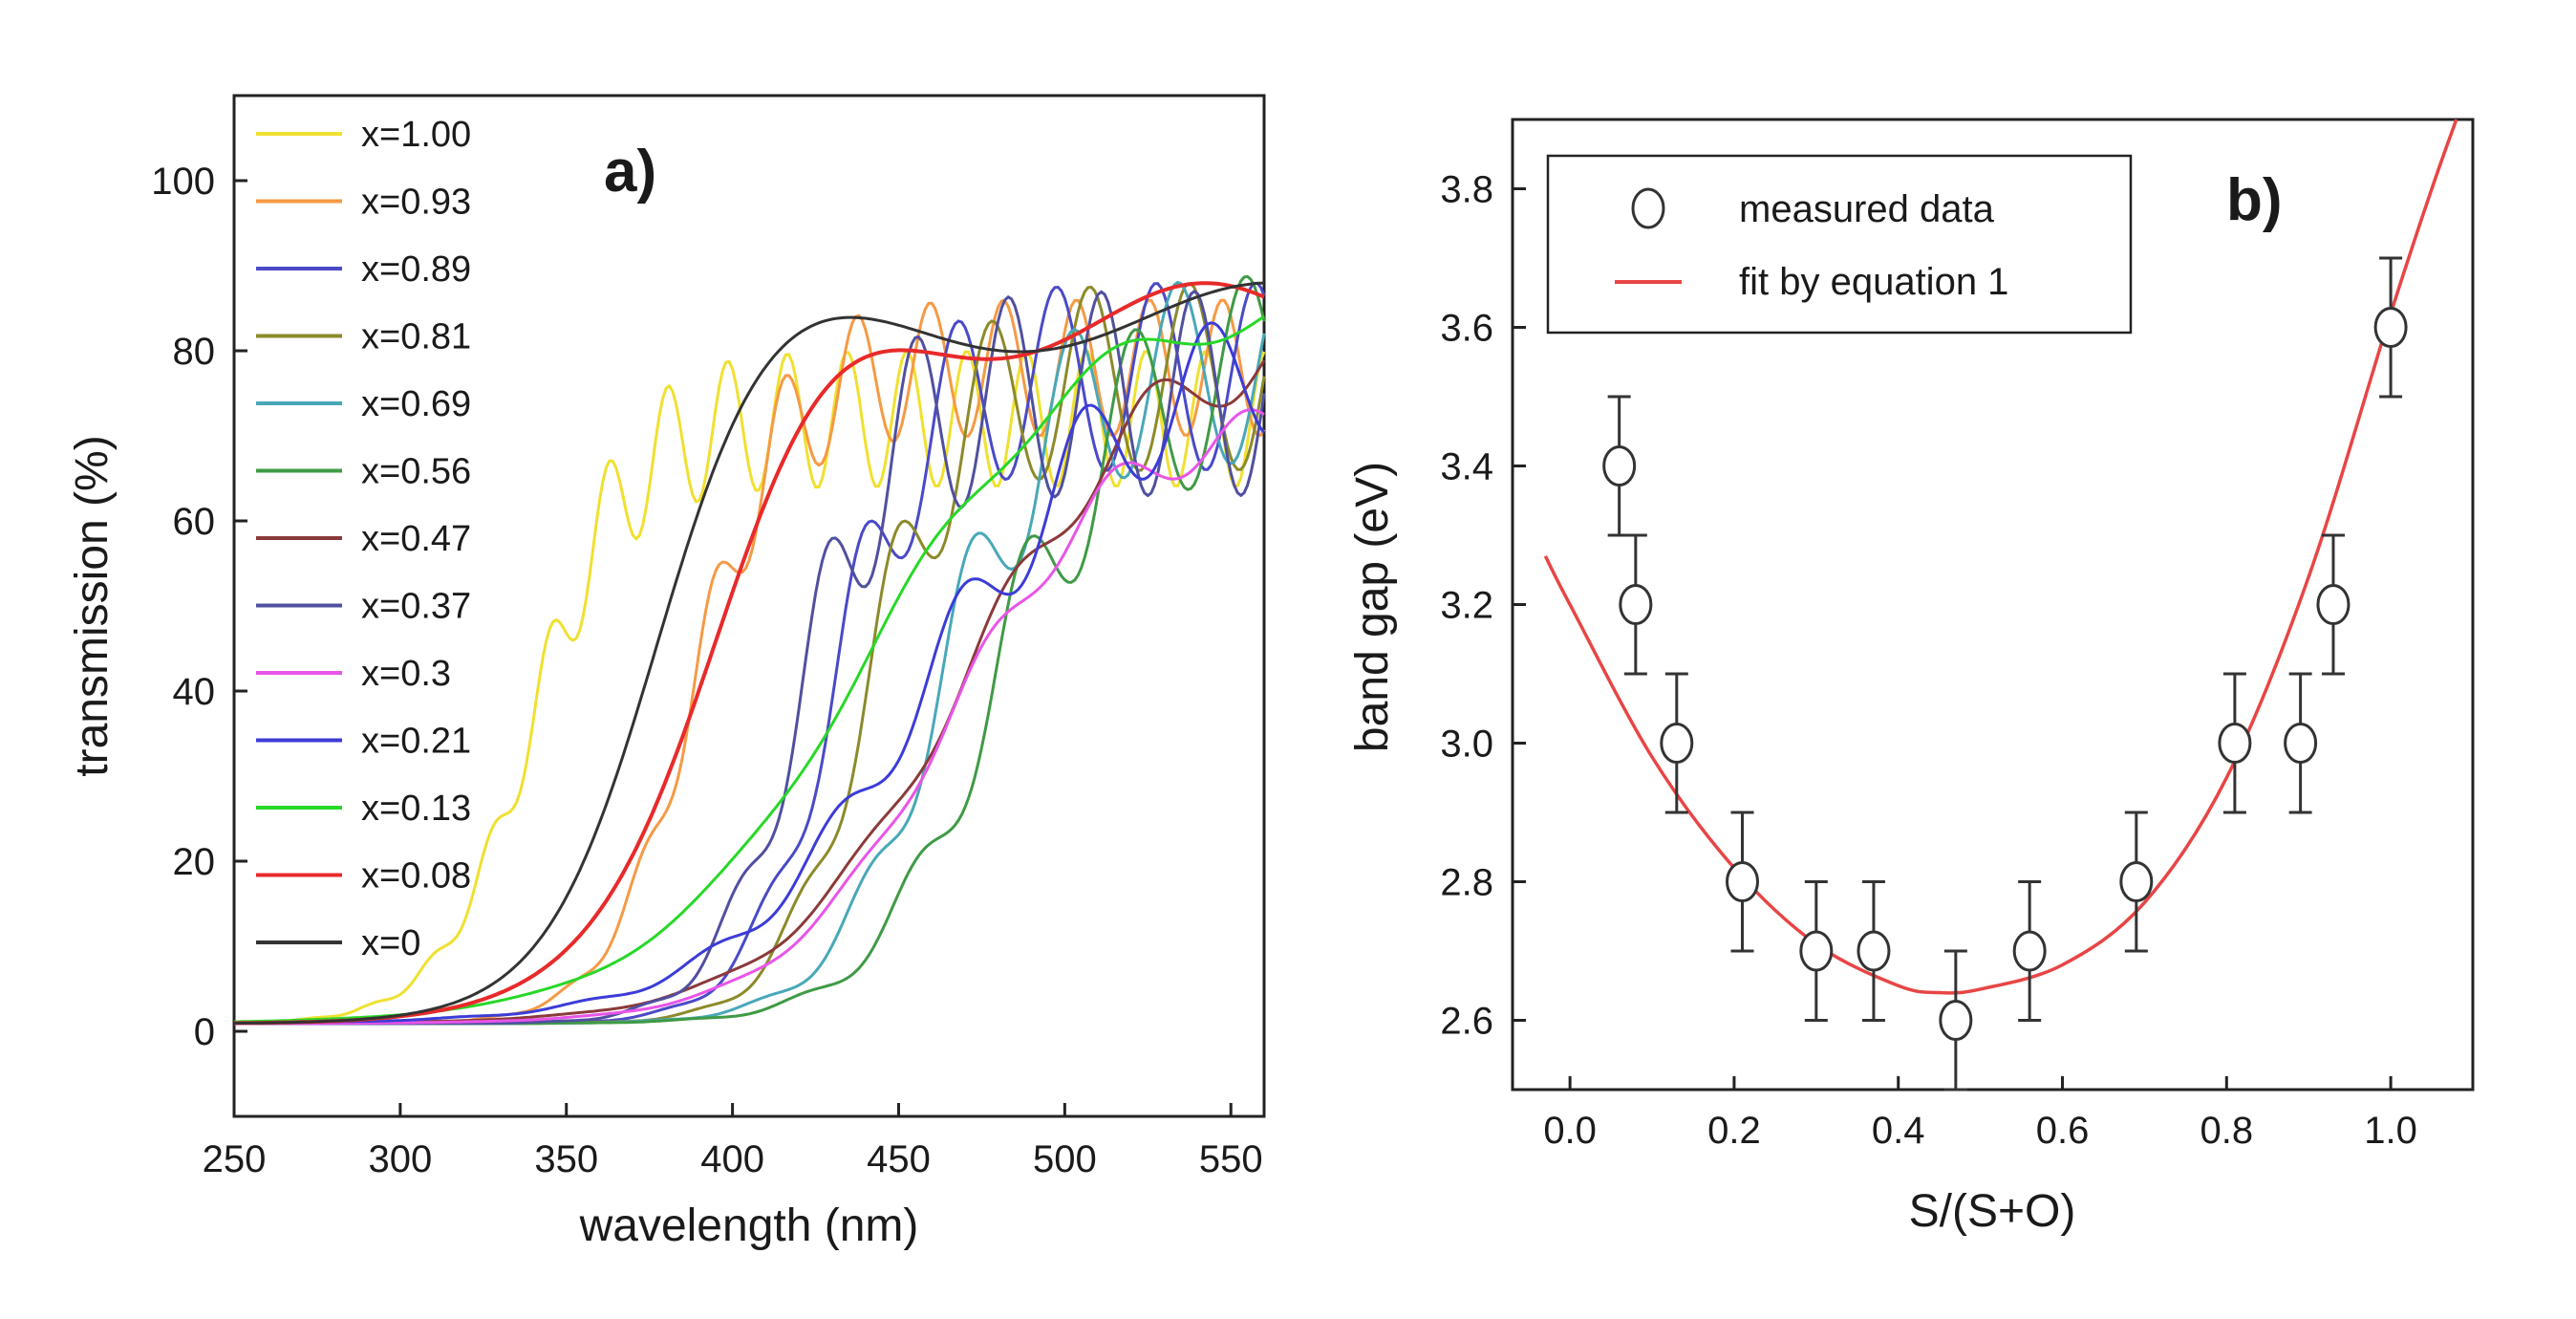 The height and width of the screenshot is (1319, 2576). I want to click on b-ytick-label: 3.0, so click(1466, 745).